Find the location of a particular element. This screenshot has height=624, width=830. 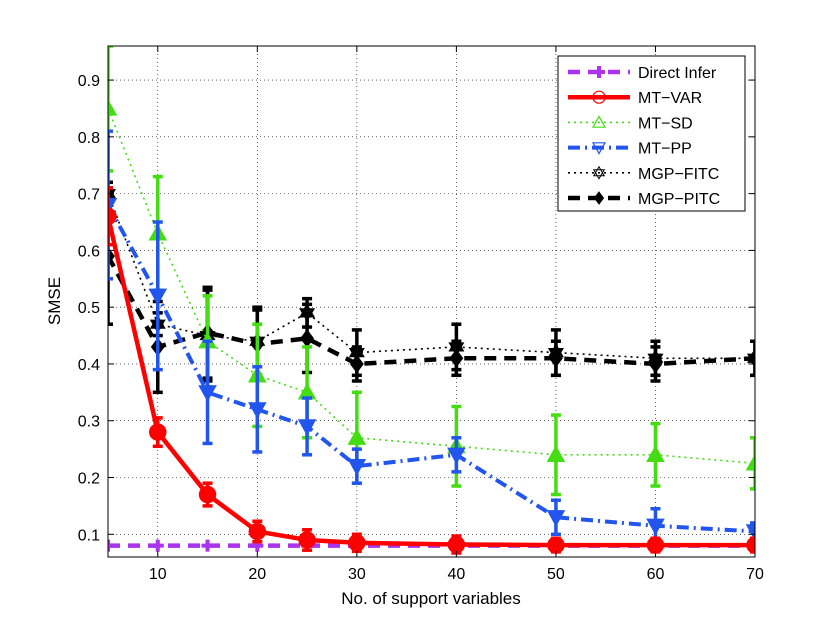

legend-label: MGP−FITC is located at coordinates (678, 174).